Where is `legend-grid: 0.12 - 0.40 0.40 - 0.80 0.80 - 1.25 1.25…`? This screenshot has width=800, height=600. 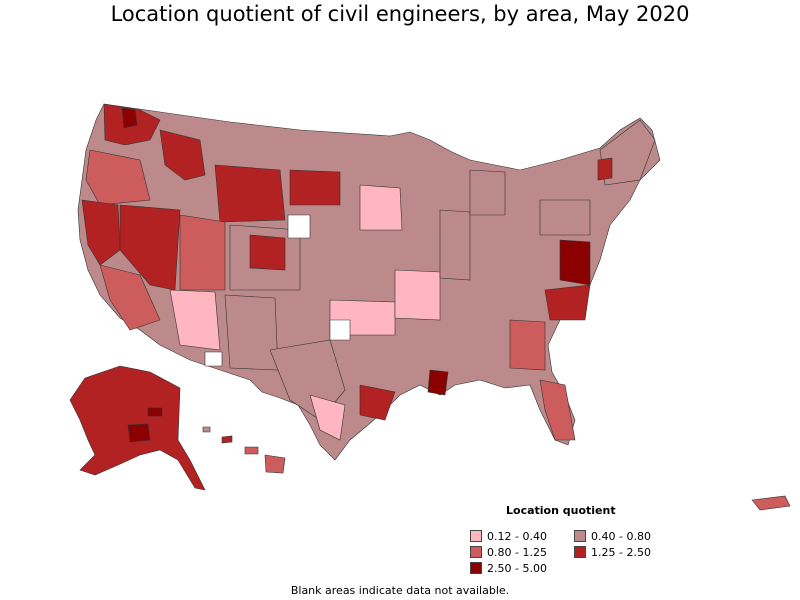 legend-grid: 0.12 - 0.40 0.40 - 0.80 0.80 - 1.25 1.25… is located at coordinates (580, 552).